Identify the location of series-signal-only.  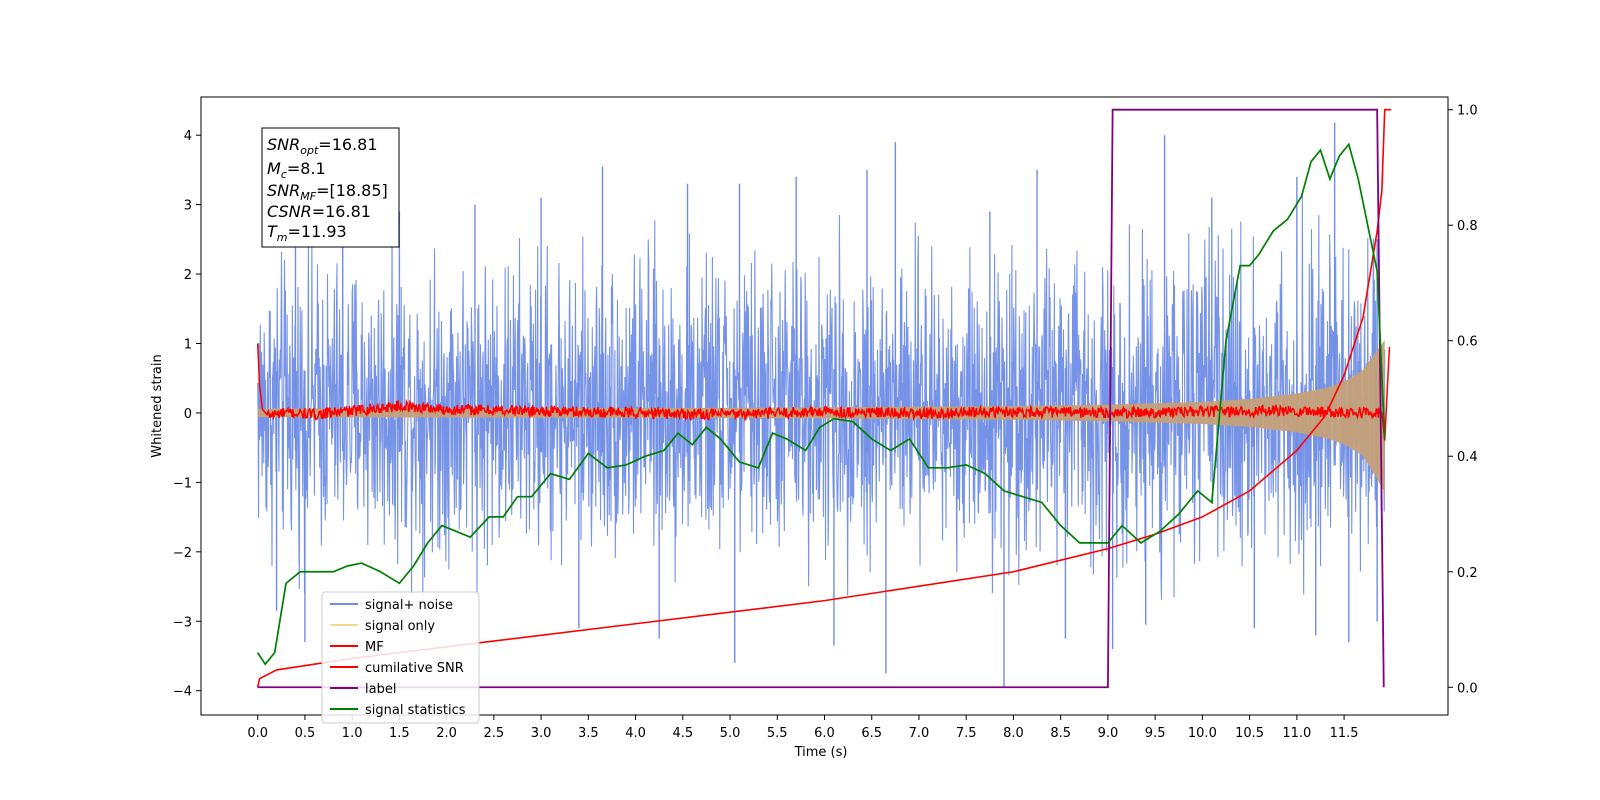
(821, 416).